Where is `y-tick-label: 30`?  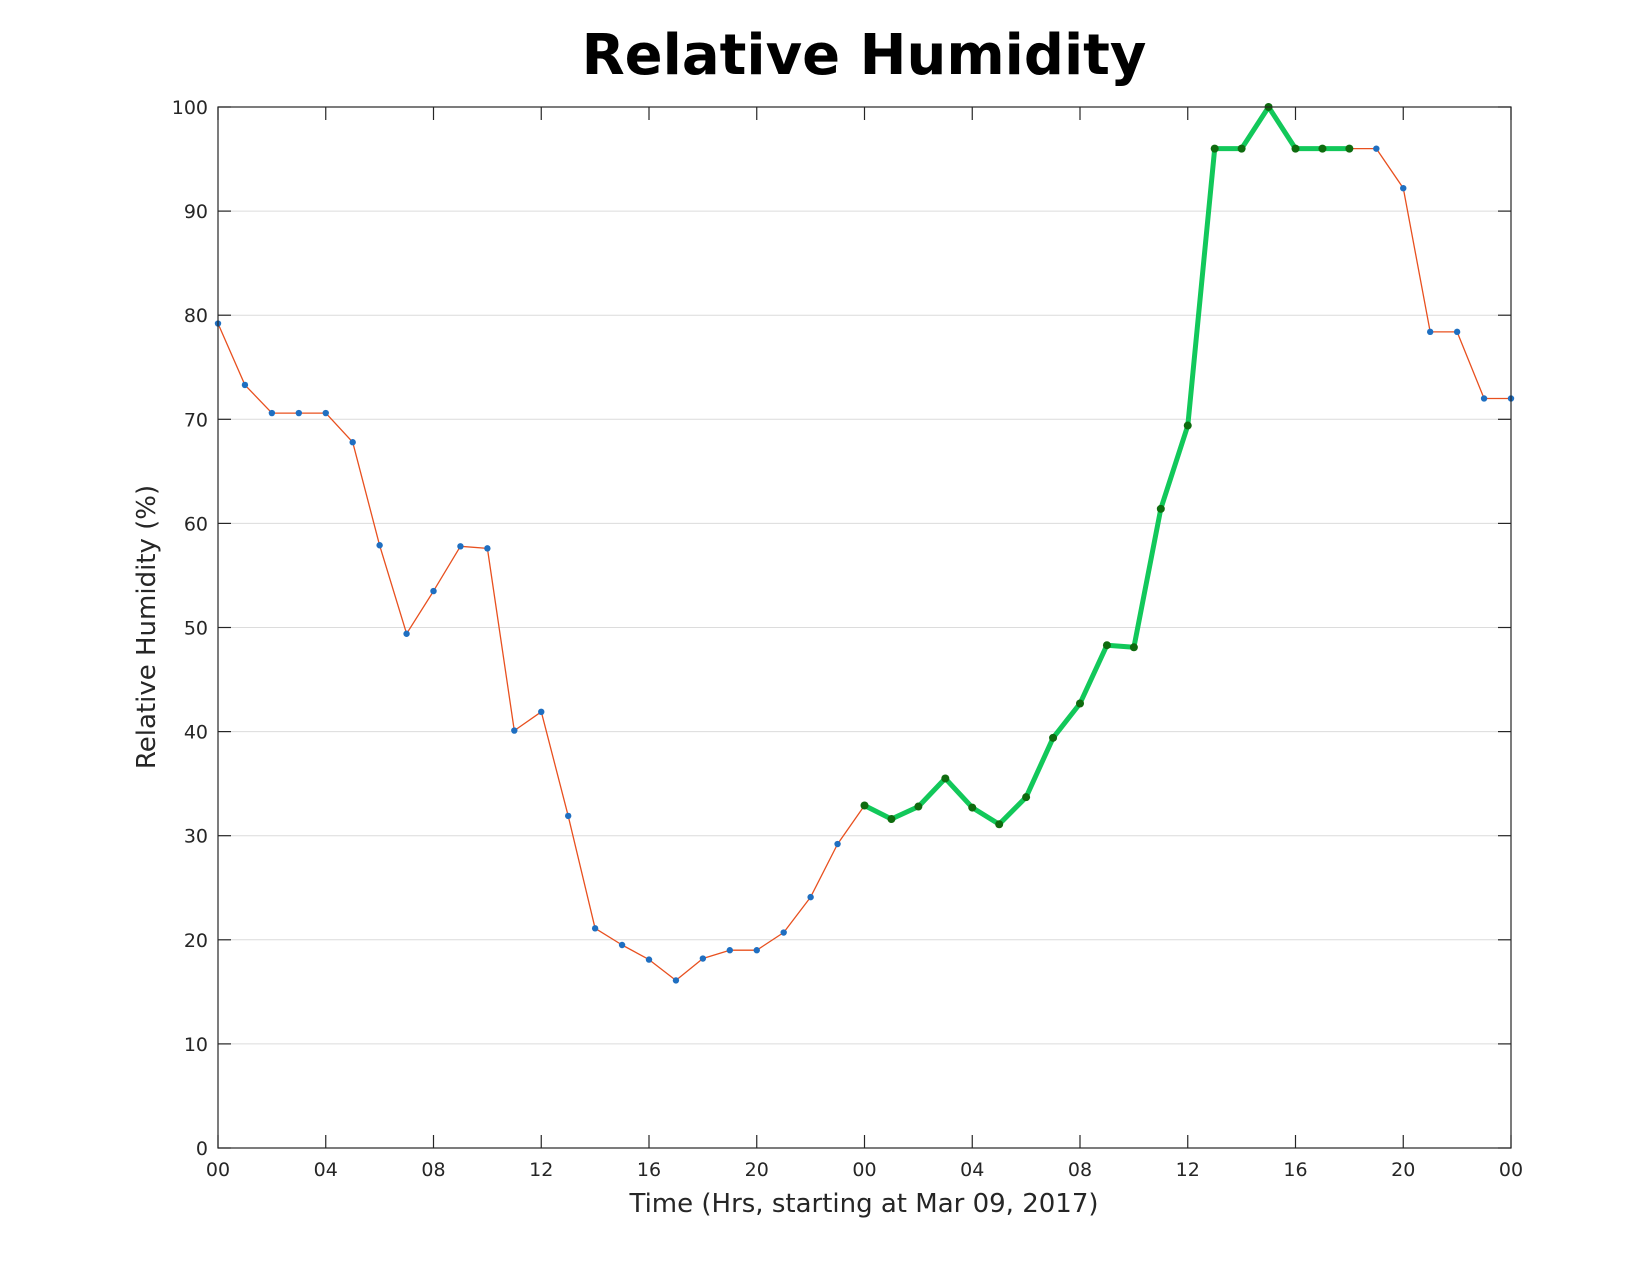 y-tick-label: 30 is located at coordinates (196, 837).